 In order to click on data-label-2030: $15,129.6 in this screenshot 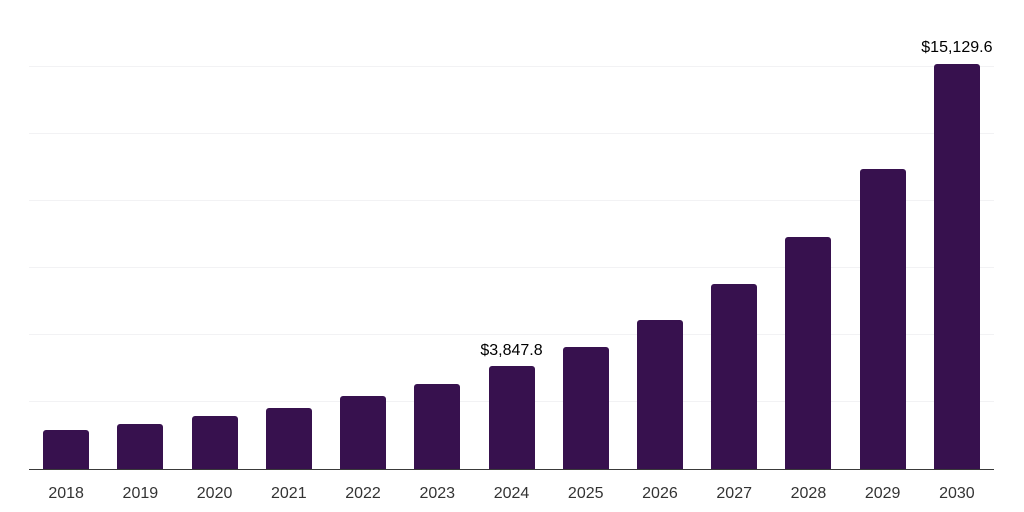, I will do `click(957, 48)`.